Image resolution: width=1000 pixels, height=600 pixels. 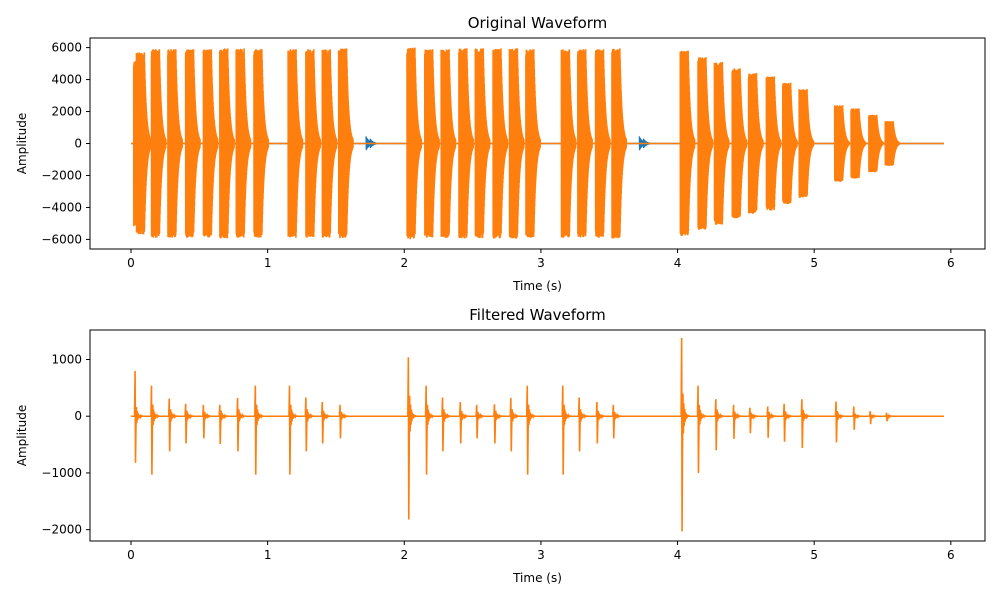 What do you see at coordinates (541, 263) in the screenshot?
I see `x-tick-label: 3` at bounding box center [541, 263].